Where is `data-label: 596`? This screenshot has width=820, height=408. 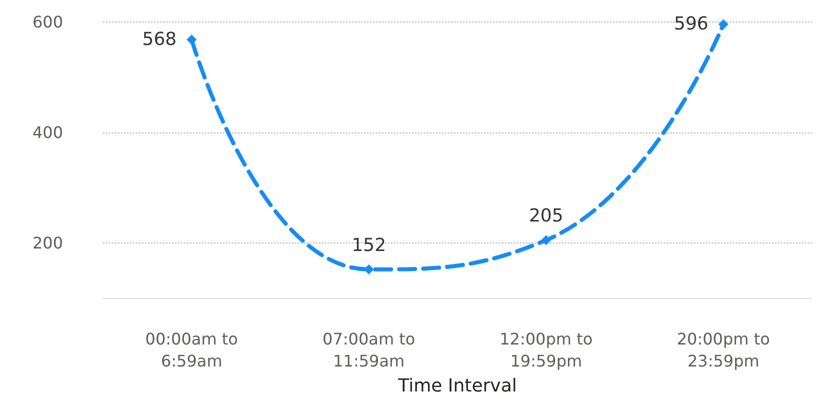 data-label: 596 is located at coordinates (691, 24).